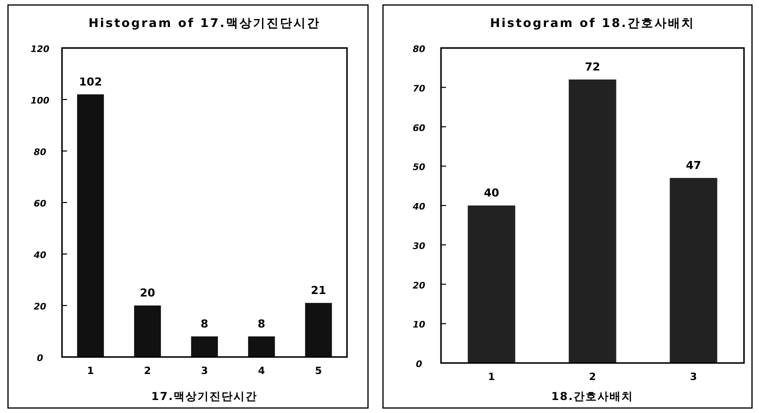 The image size is (759, 413). I want to click on y-tick-label: 30, so click(419, 247).